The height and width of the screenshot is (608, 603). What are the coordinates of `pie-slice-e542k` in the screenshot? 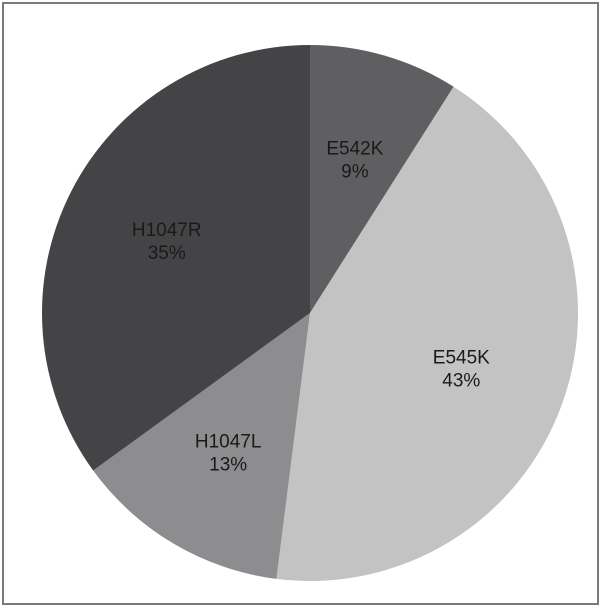 It's located at (382, 179).